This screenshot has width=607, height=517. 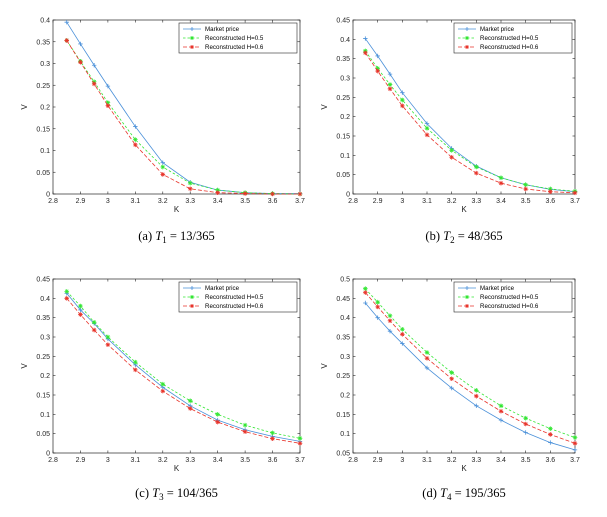 I want to click on y-tick-label: 0.4, so click(x=345, y=40).